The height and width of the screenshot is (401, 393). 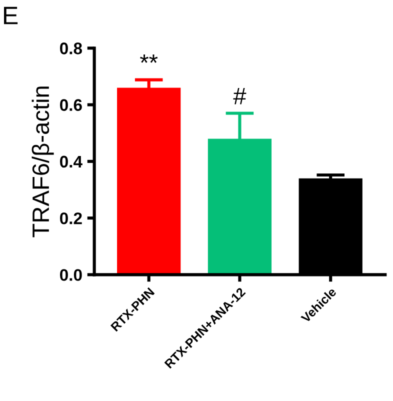 What do you see at coordinates (71, 275) in the screenshot?
I see `y-tick-label: 0.0` at bounding box center [71, 275].